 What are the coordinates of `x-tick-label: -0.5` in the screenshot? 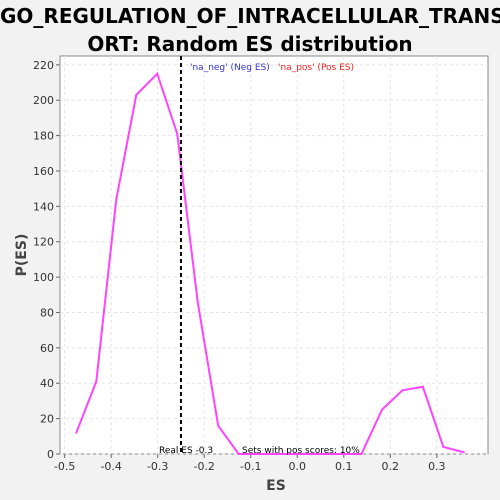 It's located at (64, 466).